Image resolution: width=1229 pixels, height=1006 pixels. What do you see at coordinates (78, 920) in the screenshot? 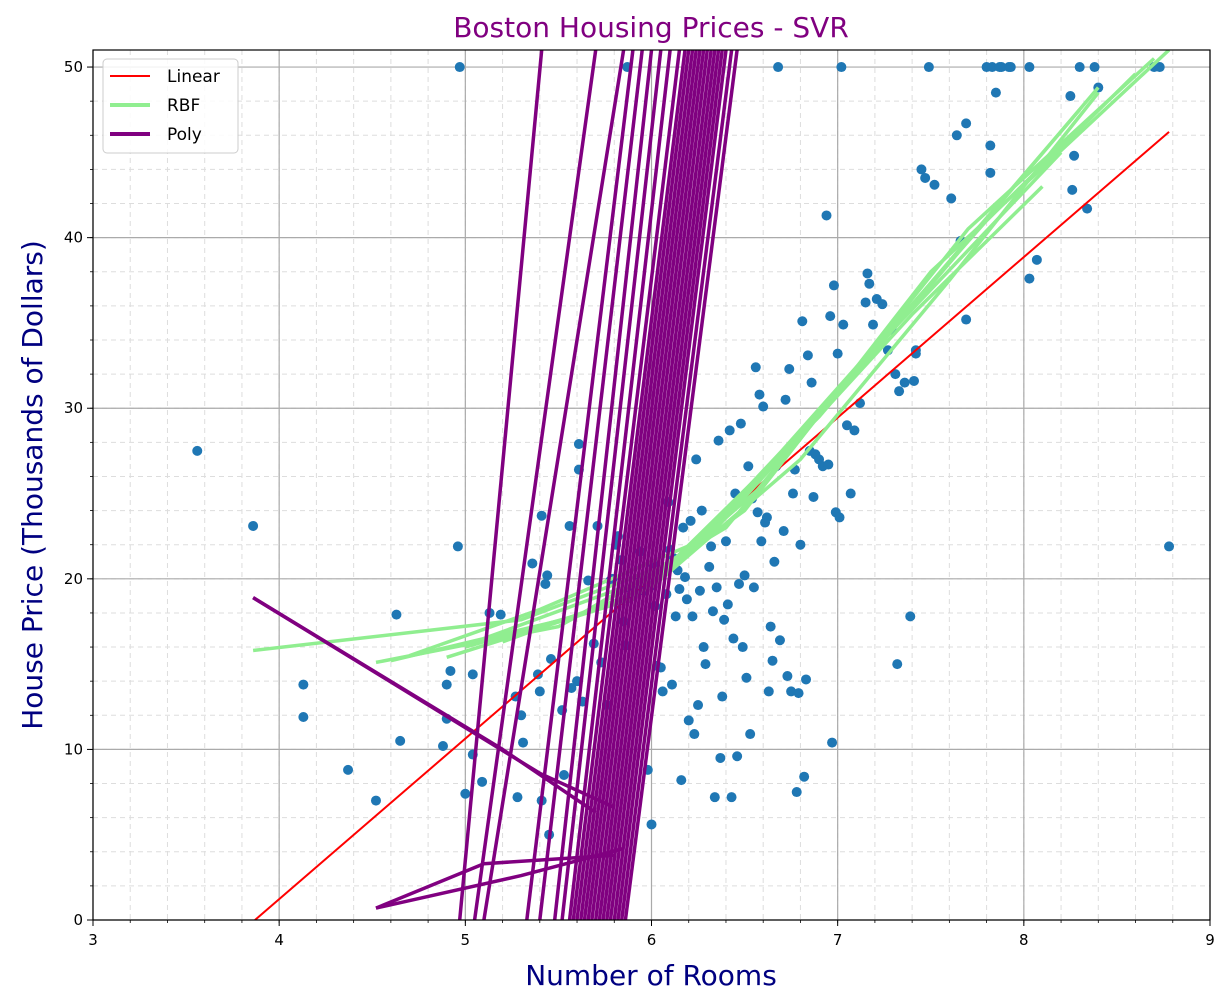
I see `y-tick-label: 0` at bounding box center [78, 920].